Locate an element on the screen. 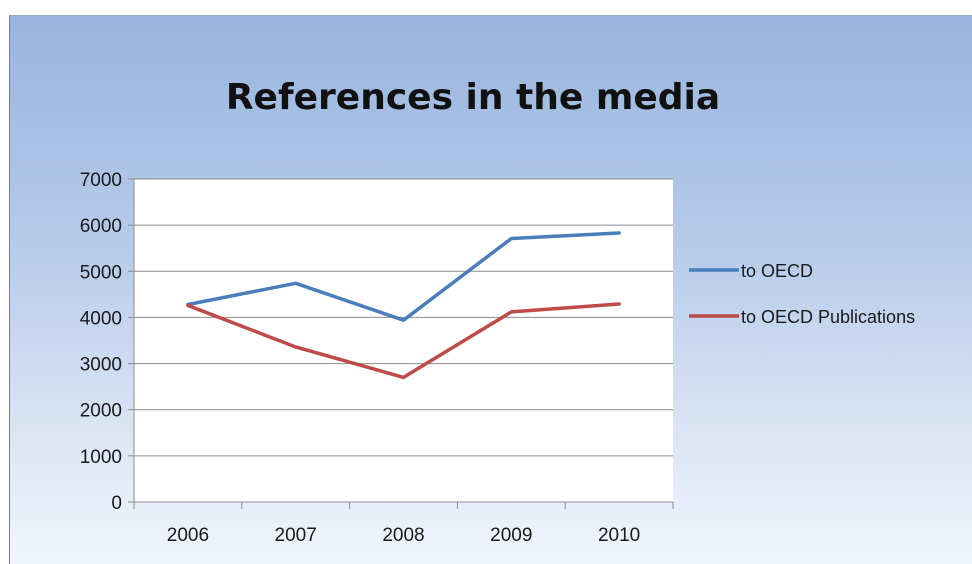 The height and width of the screenshot is (564, 972). x-tick-label: 2006 is located at coordinates (188, 535).